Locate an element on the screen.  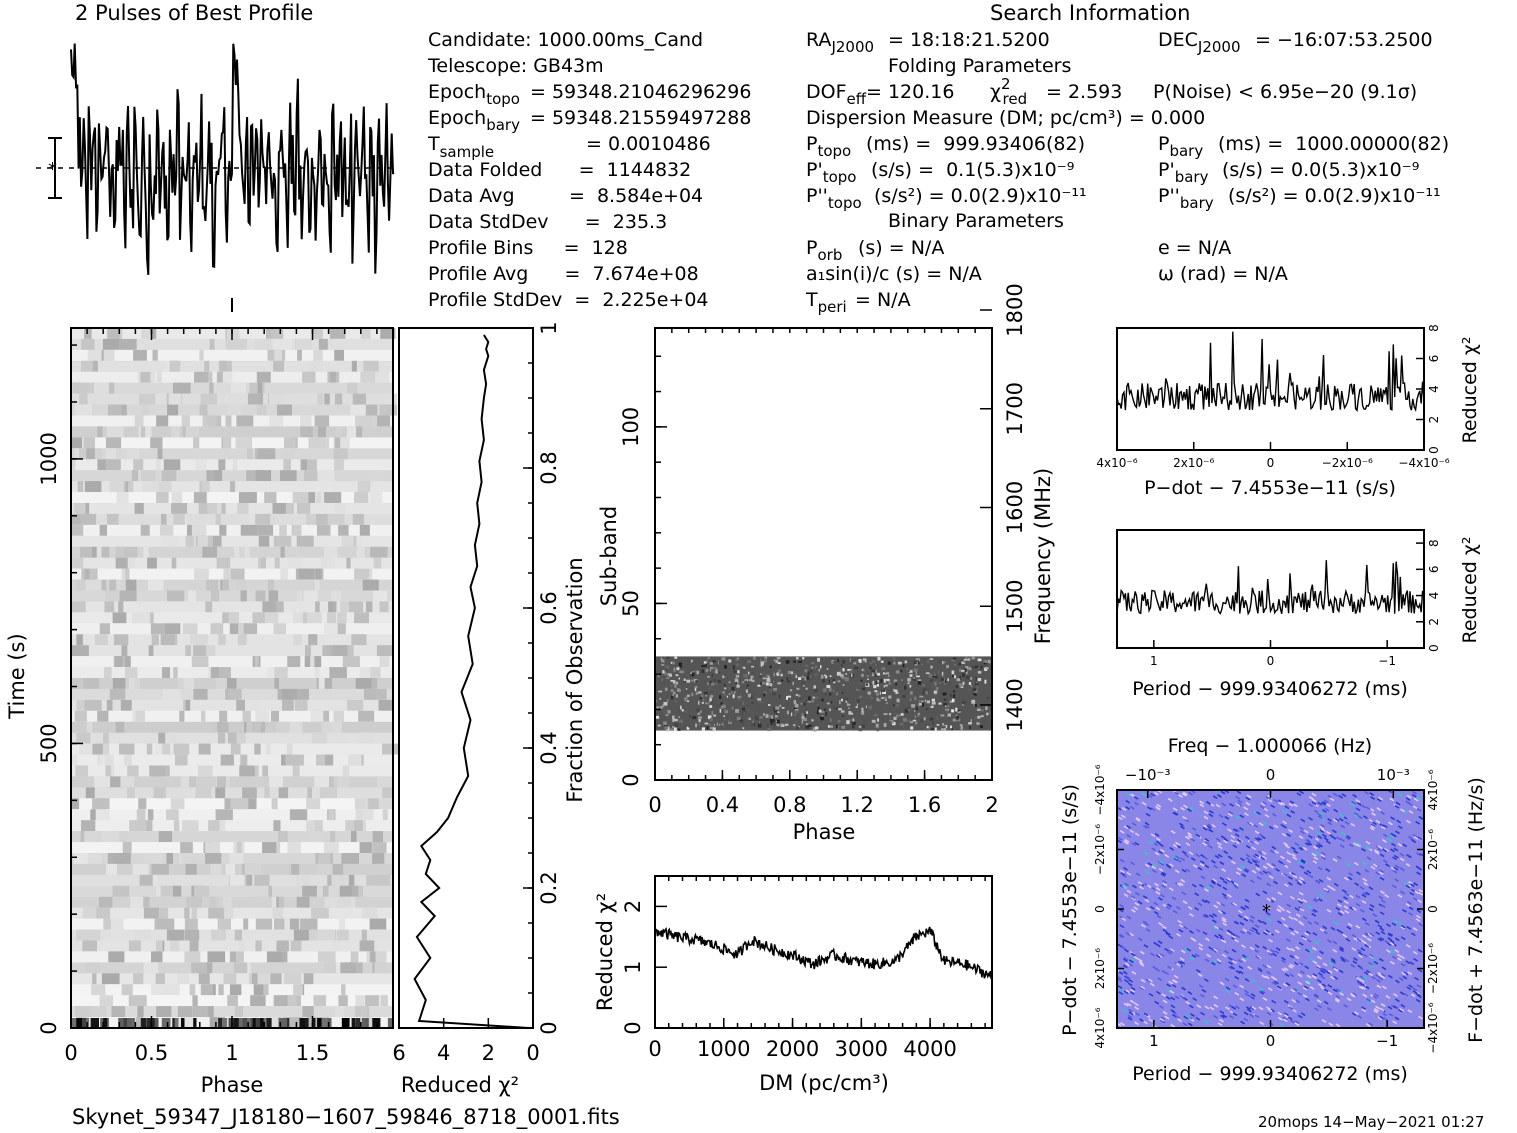
p-orb-label: Porb is located at coordinates (824, 250).